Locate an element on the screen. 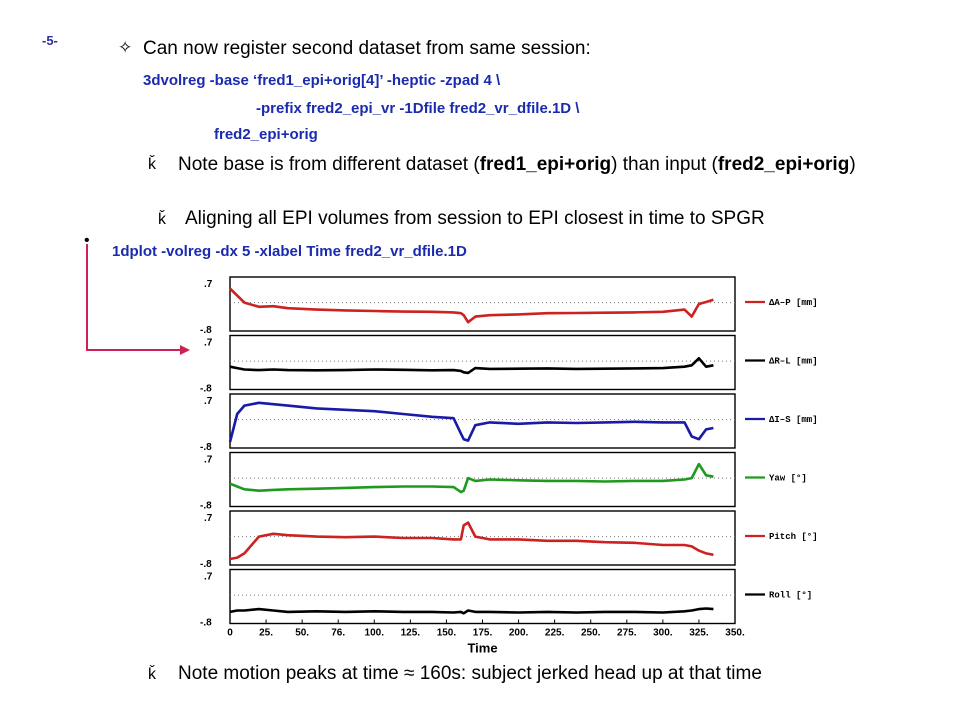 This screenshot has height=720, width=960. pointer-arrow is located at coordinates (138, 299).